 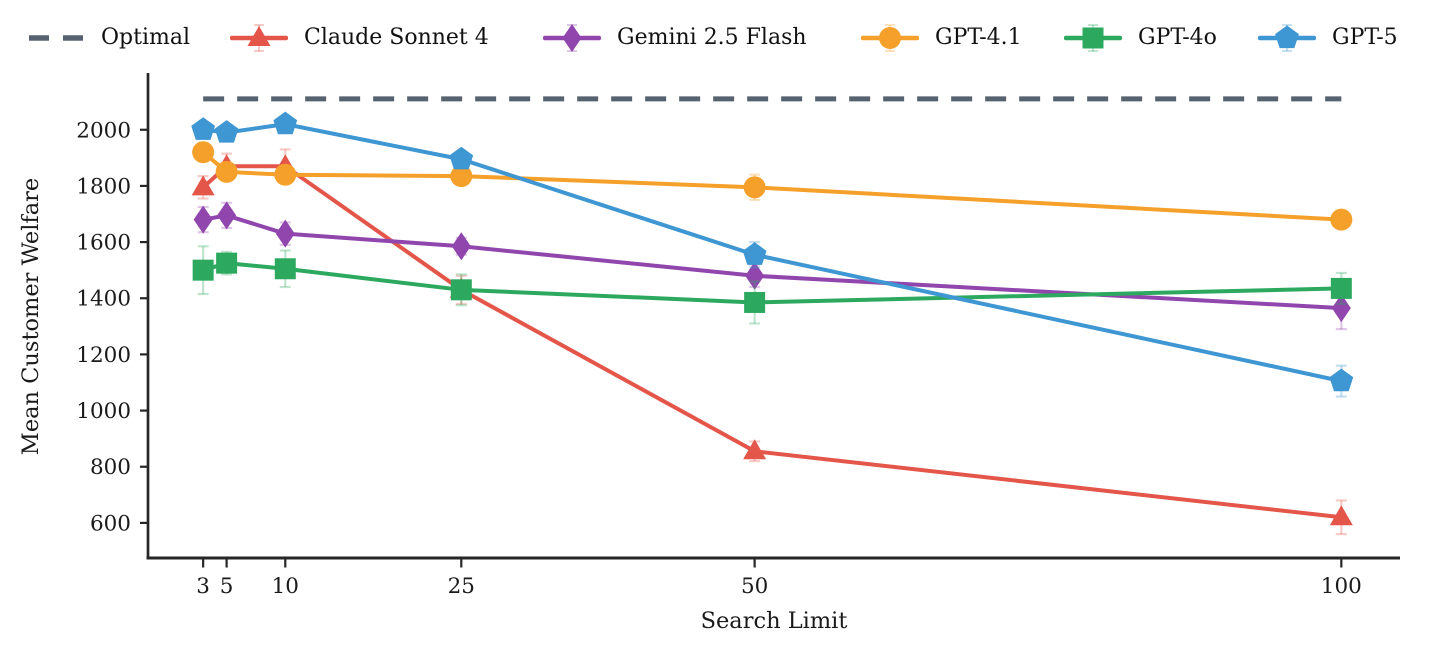 I want to click on triangle-icon, so click(x=259, y=36).